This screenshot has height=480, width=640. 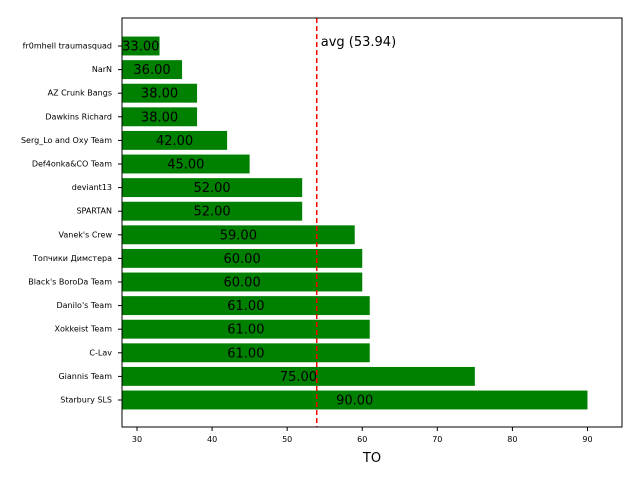 I want to click on average-group: avg (53.94), so click(x=355, y=222).